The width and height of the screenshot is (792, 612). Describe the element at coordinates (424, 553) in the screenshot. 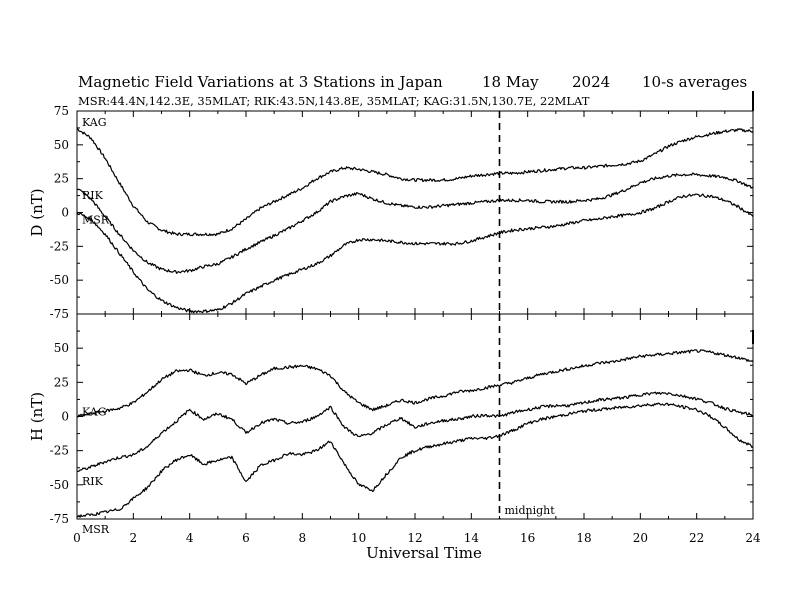

I see `x-axis-label: Universal Time` at that location.